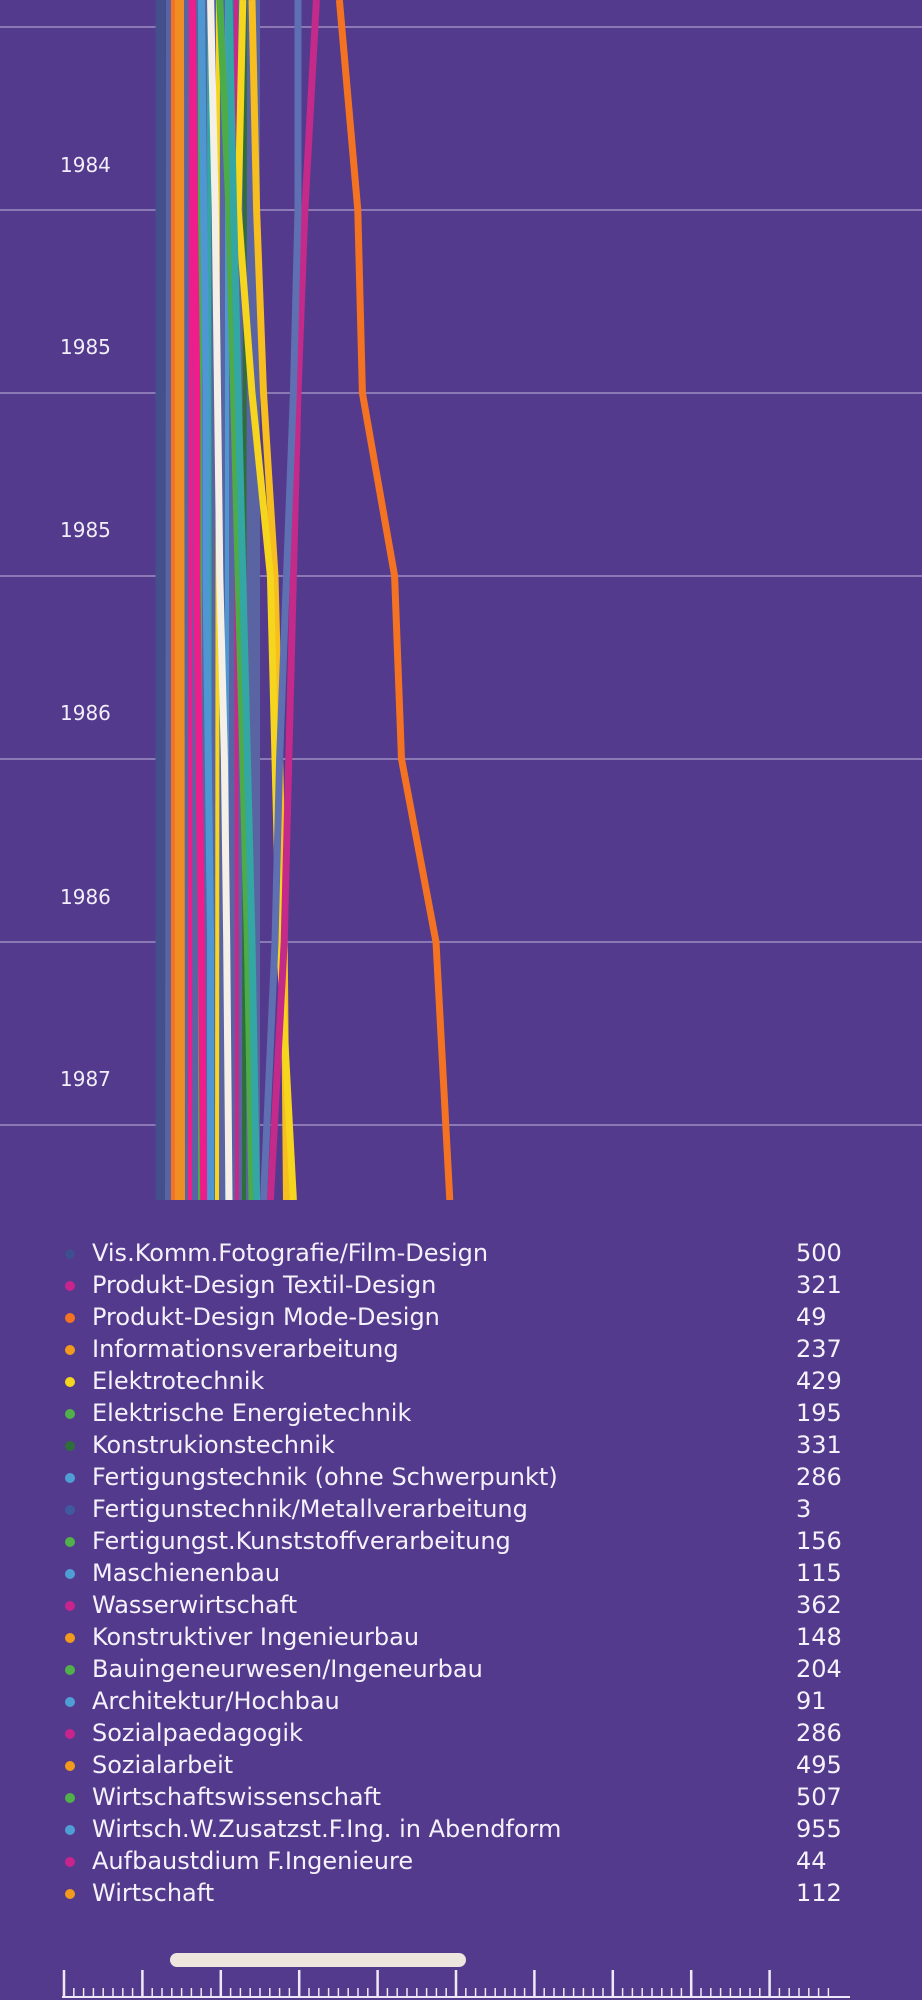 Image resolution: width=922 pixels, height=2000 pixels. Describe the element at coordinates (290, 1253) in the screenshot. I see `legend-label: Vis.Komm.Fotografie/Film-Design` at that location.